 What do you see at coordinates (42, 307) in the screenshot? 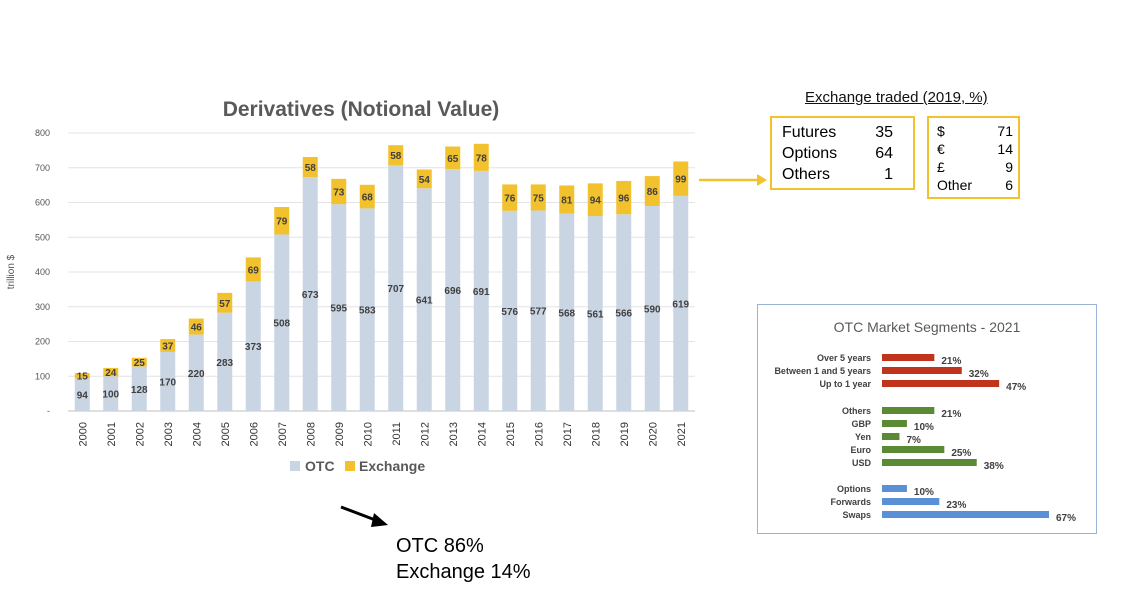
I see `y-tick-label: 300` at bounding box center [42, 307].